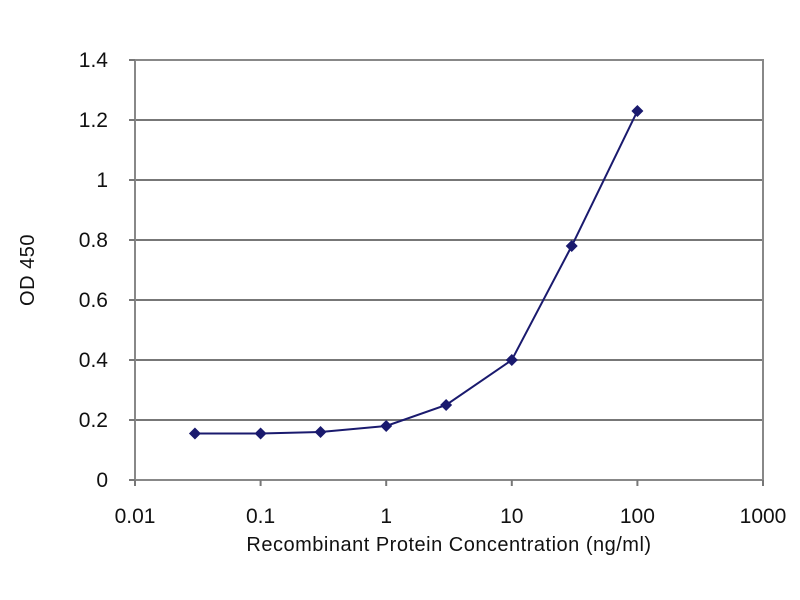  What do you see at coordinates (102, 180) in the screenshot?
I see `y-tick-label: 1` at bounding box center [102, 180].